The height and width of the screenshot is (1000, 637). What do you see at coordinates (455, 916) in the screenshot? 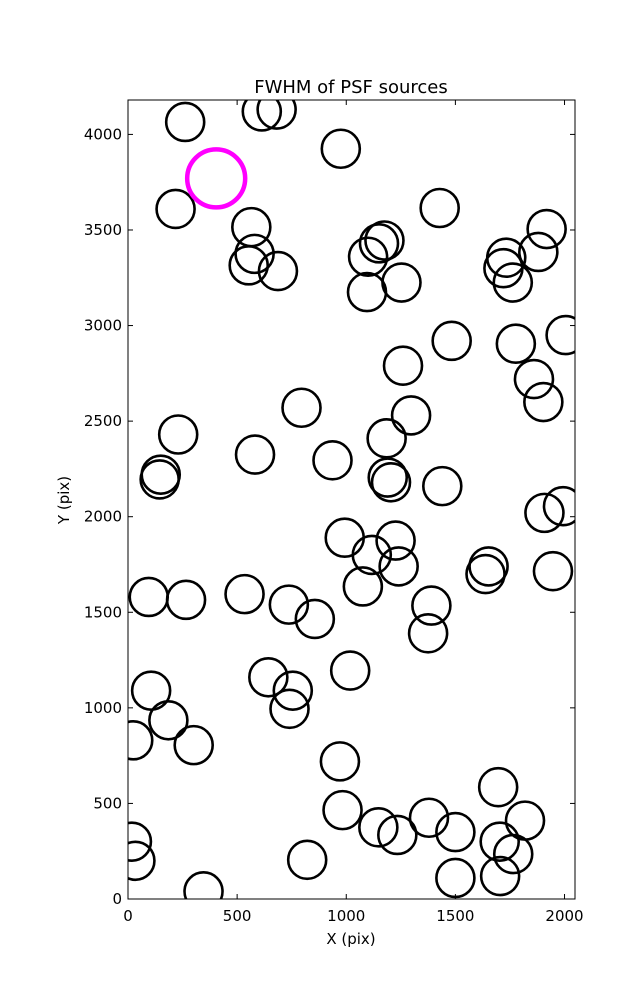
I see `x-tick-label: 1500` at bounding box center [455, 916].